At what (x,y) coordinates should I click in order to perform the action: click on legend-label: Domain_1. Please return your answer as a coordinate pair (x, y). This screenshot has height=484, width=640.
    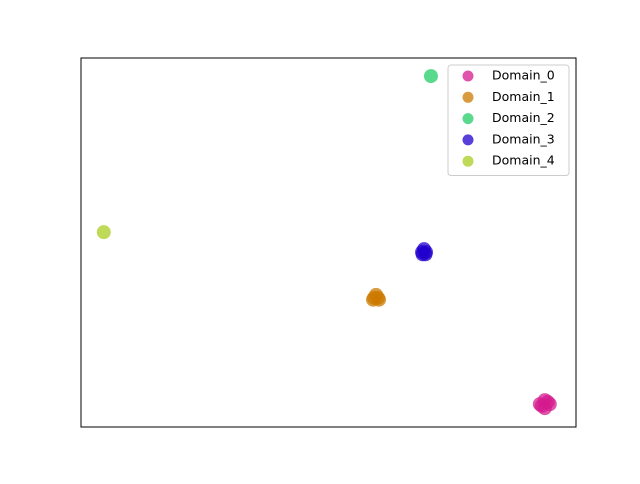
    Looking at the image, I should click on (523, 96).